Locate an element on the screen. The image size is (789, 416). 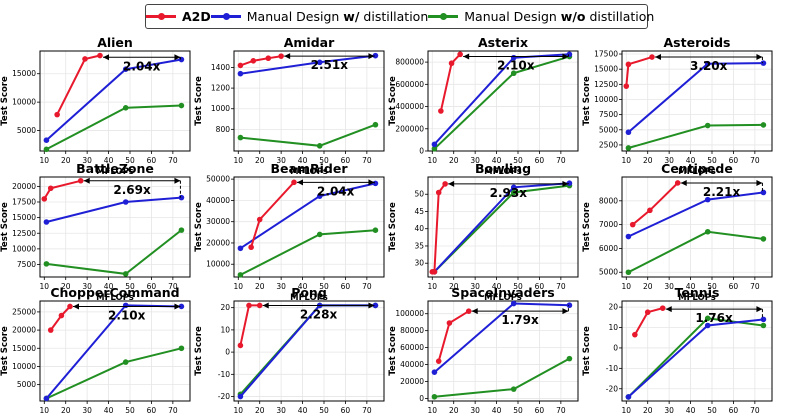
y-tick-label: 30000 is located at coordinates (218, 221).